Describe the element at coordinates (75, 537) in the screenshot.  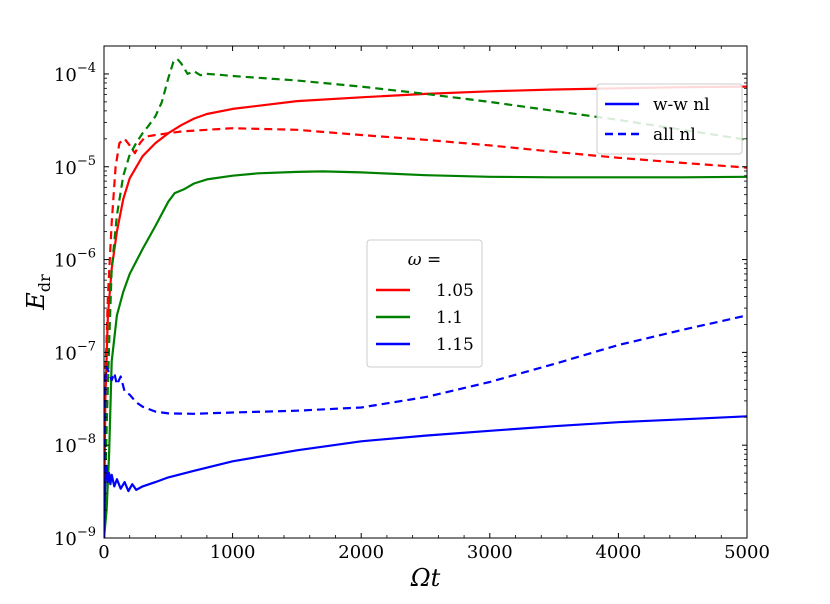
I see `y-tick-label: 10⁻⁹` at that location.